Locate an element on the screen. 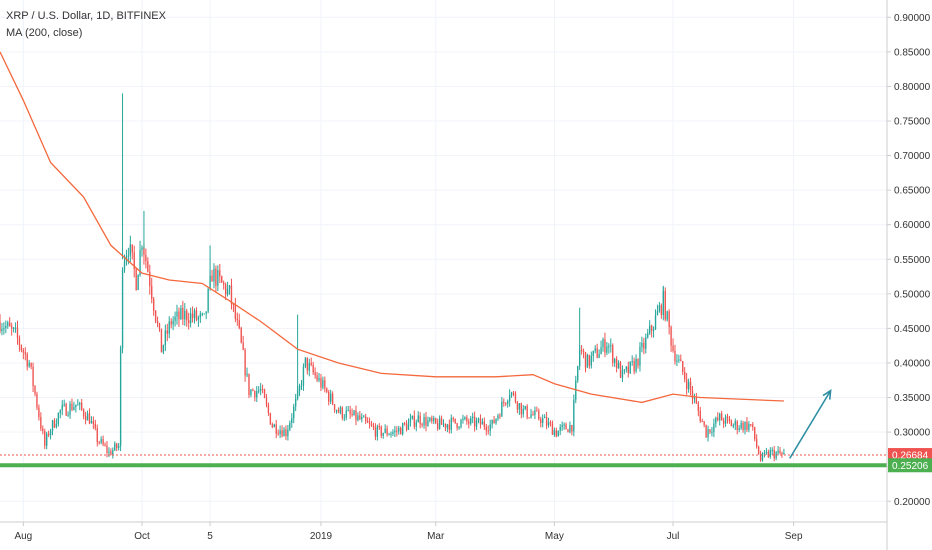 The image size is (932, 550). price-tick-label: 0.70000 is located at coordinates (912, 156).